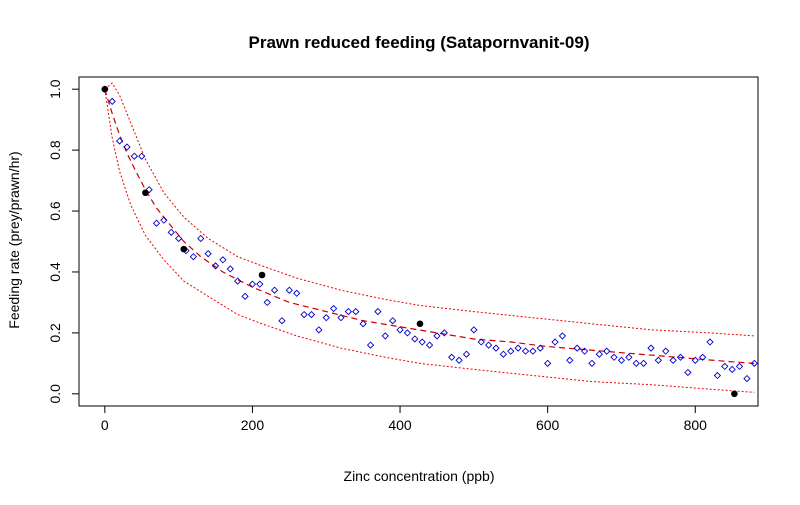  Describe the element at coordinates (419, 476) in the screenshot. I see `x-axis-label: Zinc concentration (ppb)` at that location.